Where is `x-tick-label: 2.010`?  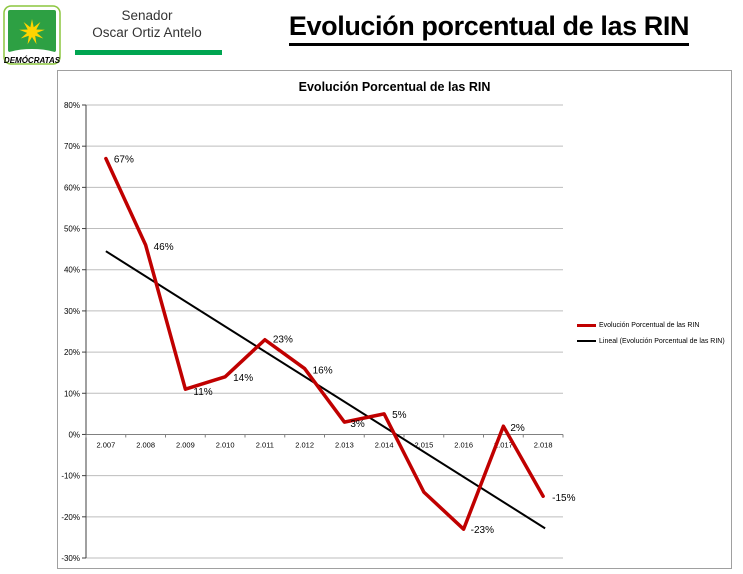
x-tick-label: 2.010 is located at coordinates (225, 444).